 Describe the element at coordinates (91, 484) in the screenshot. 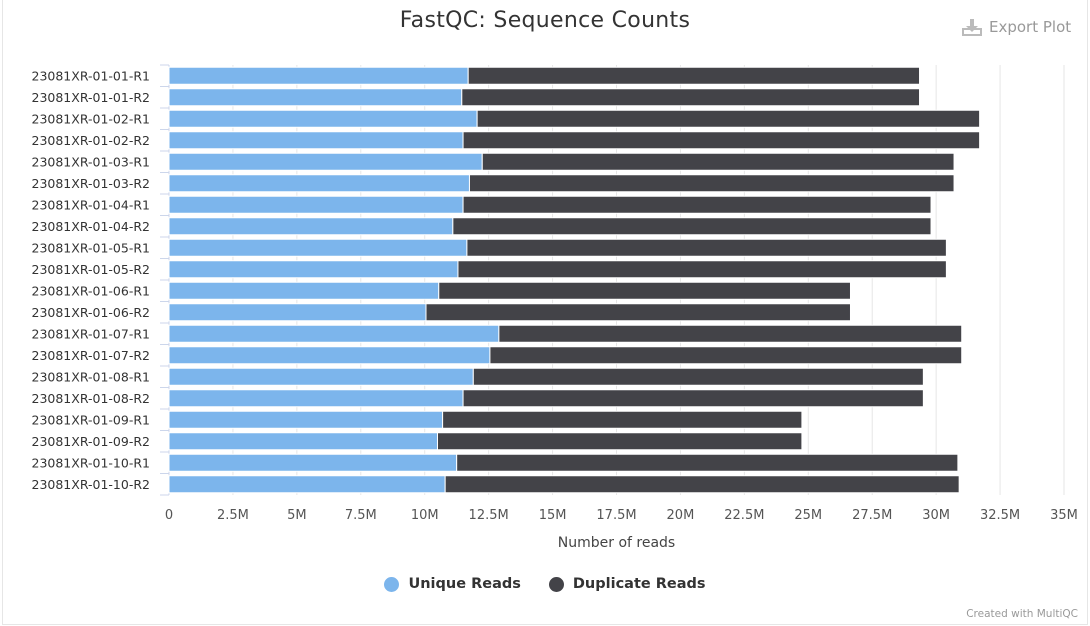

I see `category-label: 23081XR-01-10-R2` at that location.